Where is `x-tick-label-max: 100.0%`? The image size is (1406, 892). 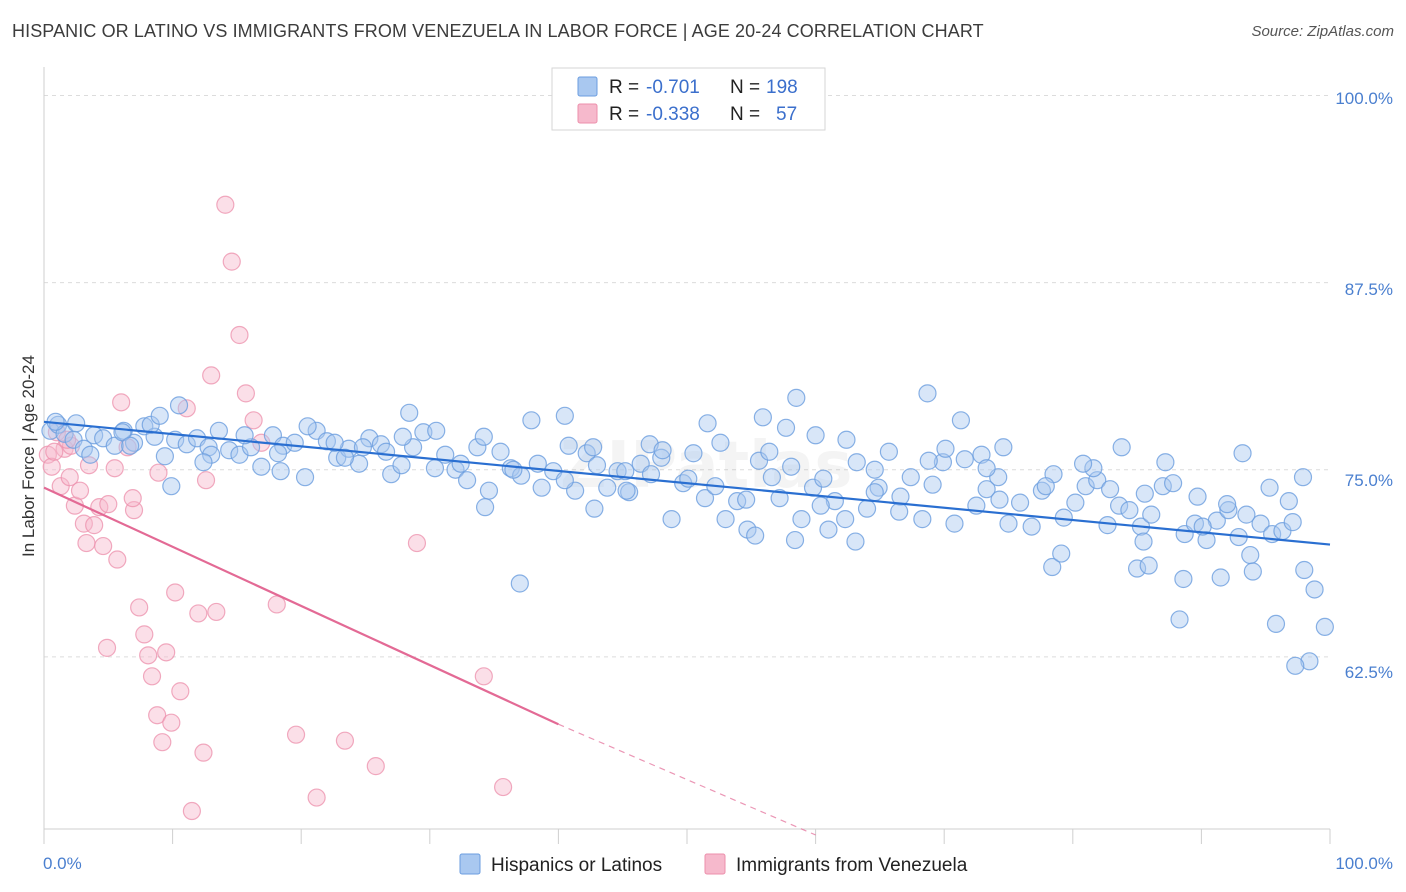 x-tick-label-max: 100.0% is located at coordinates (1364, 863).